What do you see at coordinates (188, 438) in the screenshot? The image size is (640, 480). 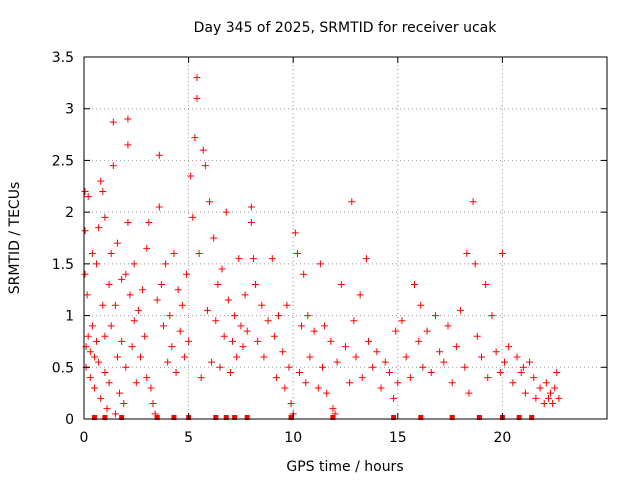 I see `x-tick-label: 5` at bounding box center [188, 438].